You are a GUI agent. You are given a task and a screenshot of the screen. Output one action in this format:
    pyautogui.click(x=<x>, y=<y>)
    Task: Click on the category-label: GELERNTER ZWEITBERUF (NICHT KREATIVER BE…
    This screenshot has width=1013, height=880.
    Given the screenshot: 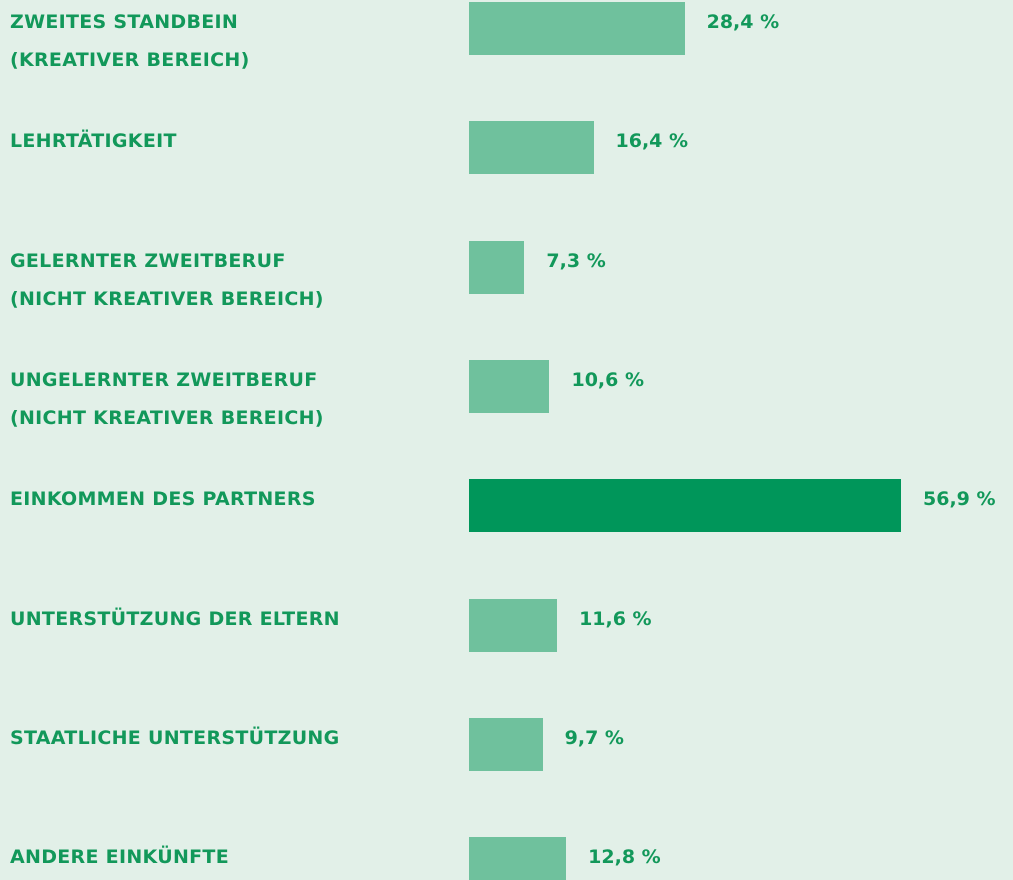 What is the action you would take?
    pyautogui.click(x=167, y=279)
    